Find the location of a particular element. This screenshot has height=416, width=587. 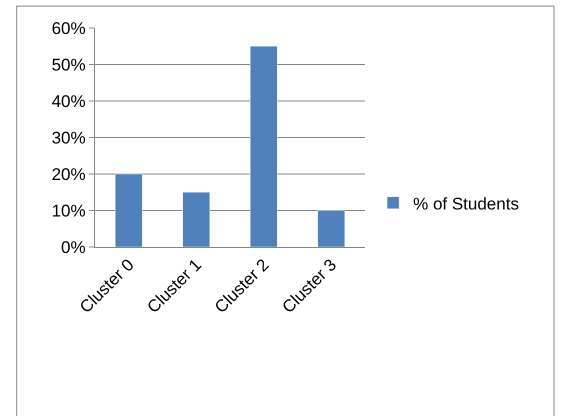

y-tick-label: 50% is located at coordinates (69, 64).